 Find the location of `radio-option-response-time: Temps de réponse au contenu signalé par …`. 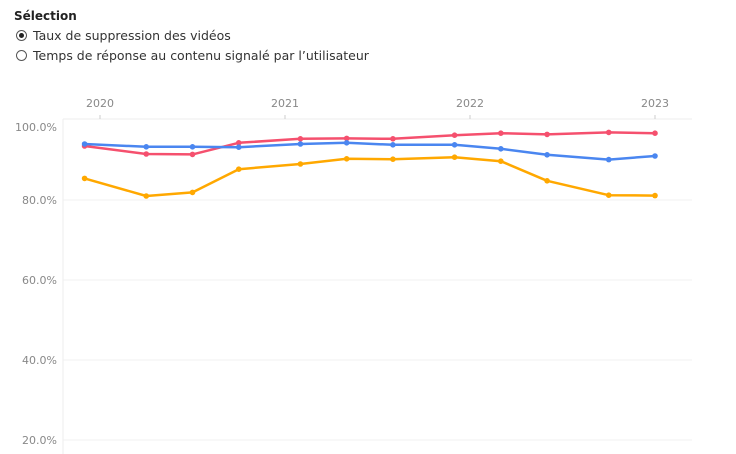

radio-option-response-time: Temps de réponse au contenu signalé par … is located at coordinates (192, 55).